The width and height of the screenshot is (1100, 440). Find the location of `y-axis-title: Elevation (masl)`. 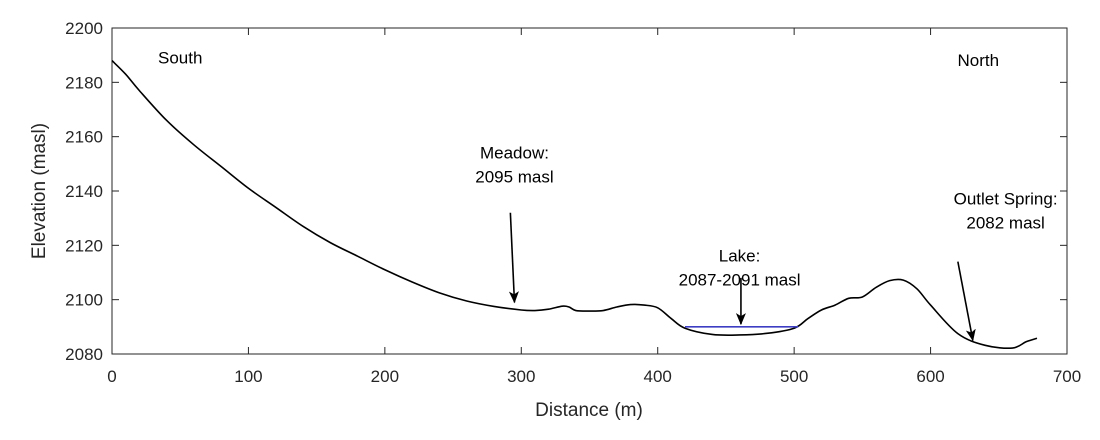

y-axis-title: Elevation (masl) is located at coordinates (39, 191).